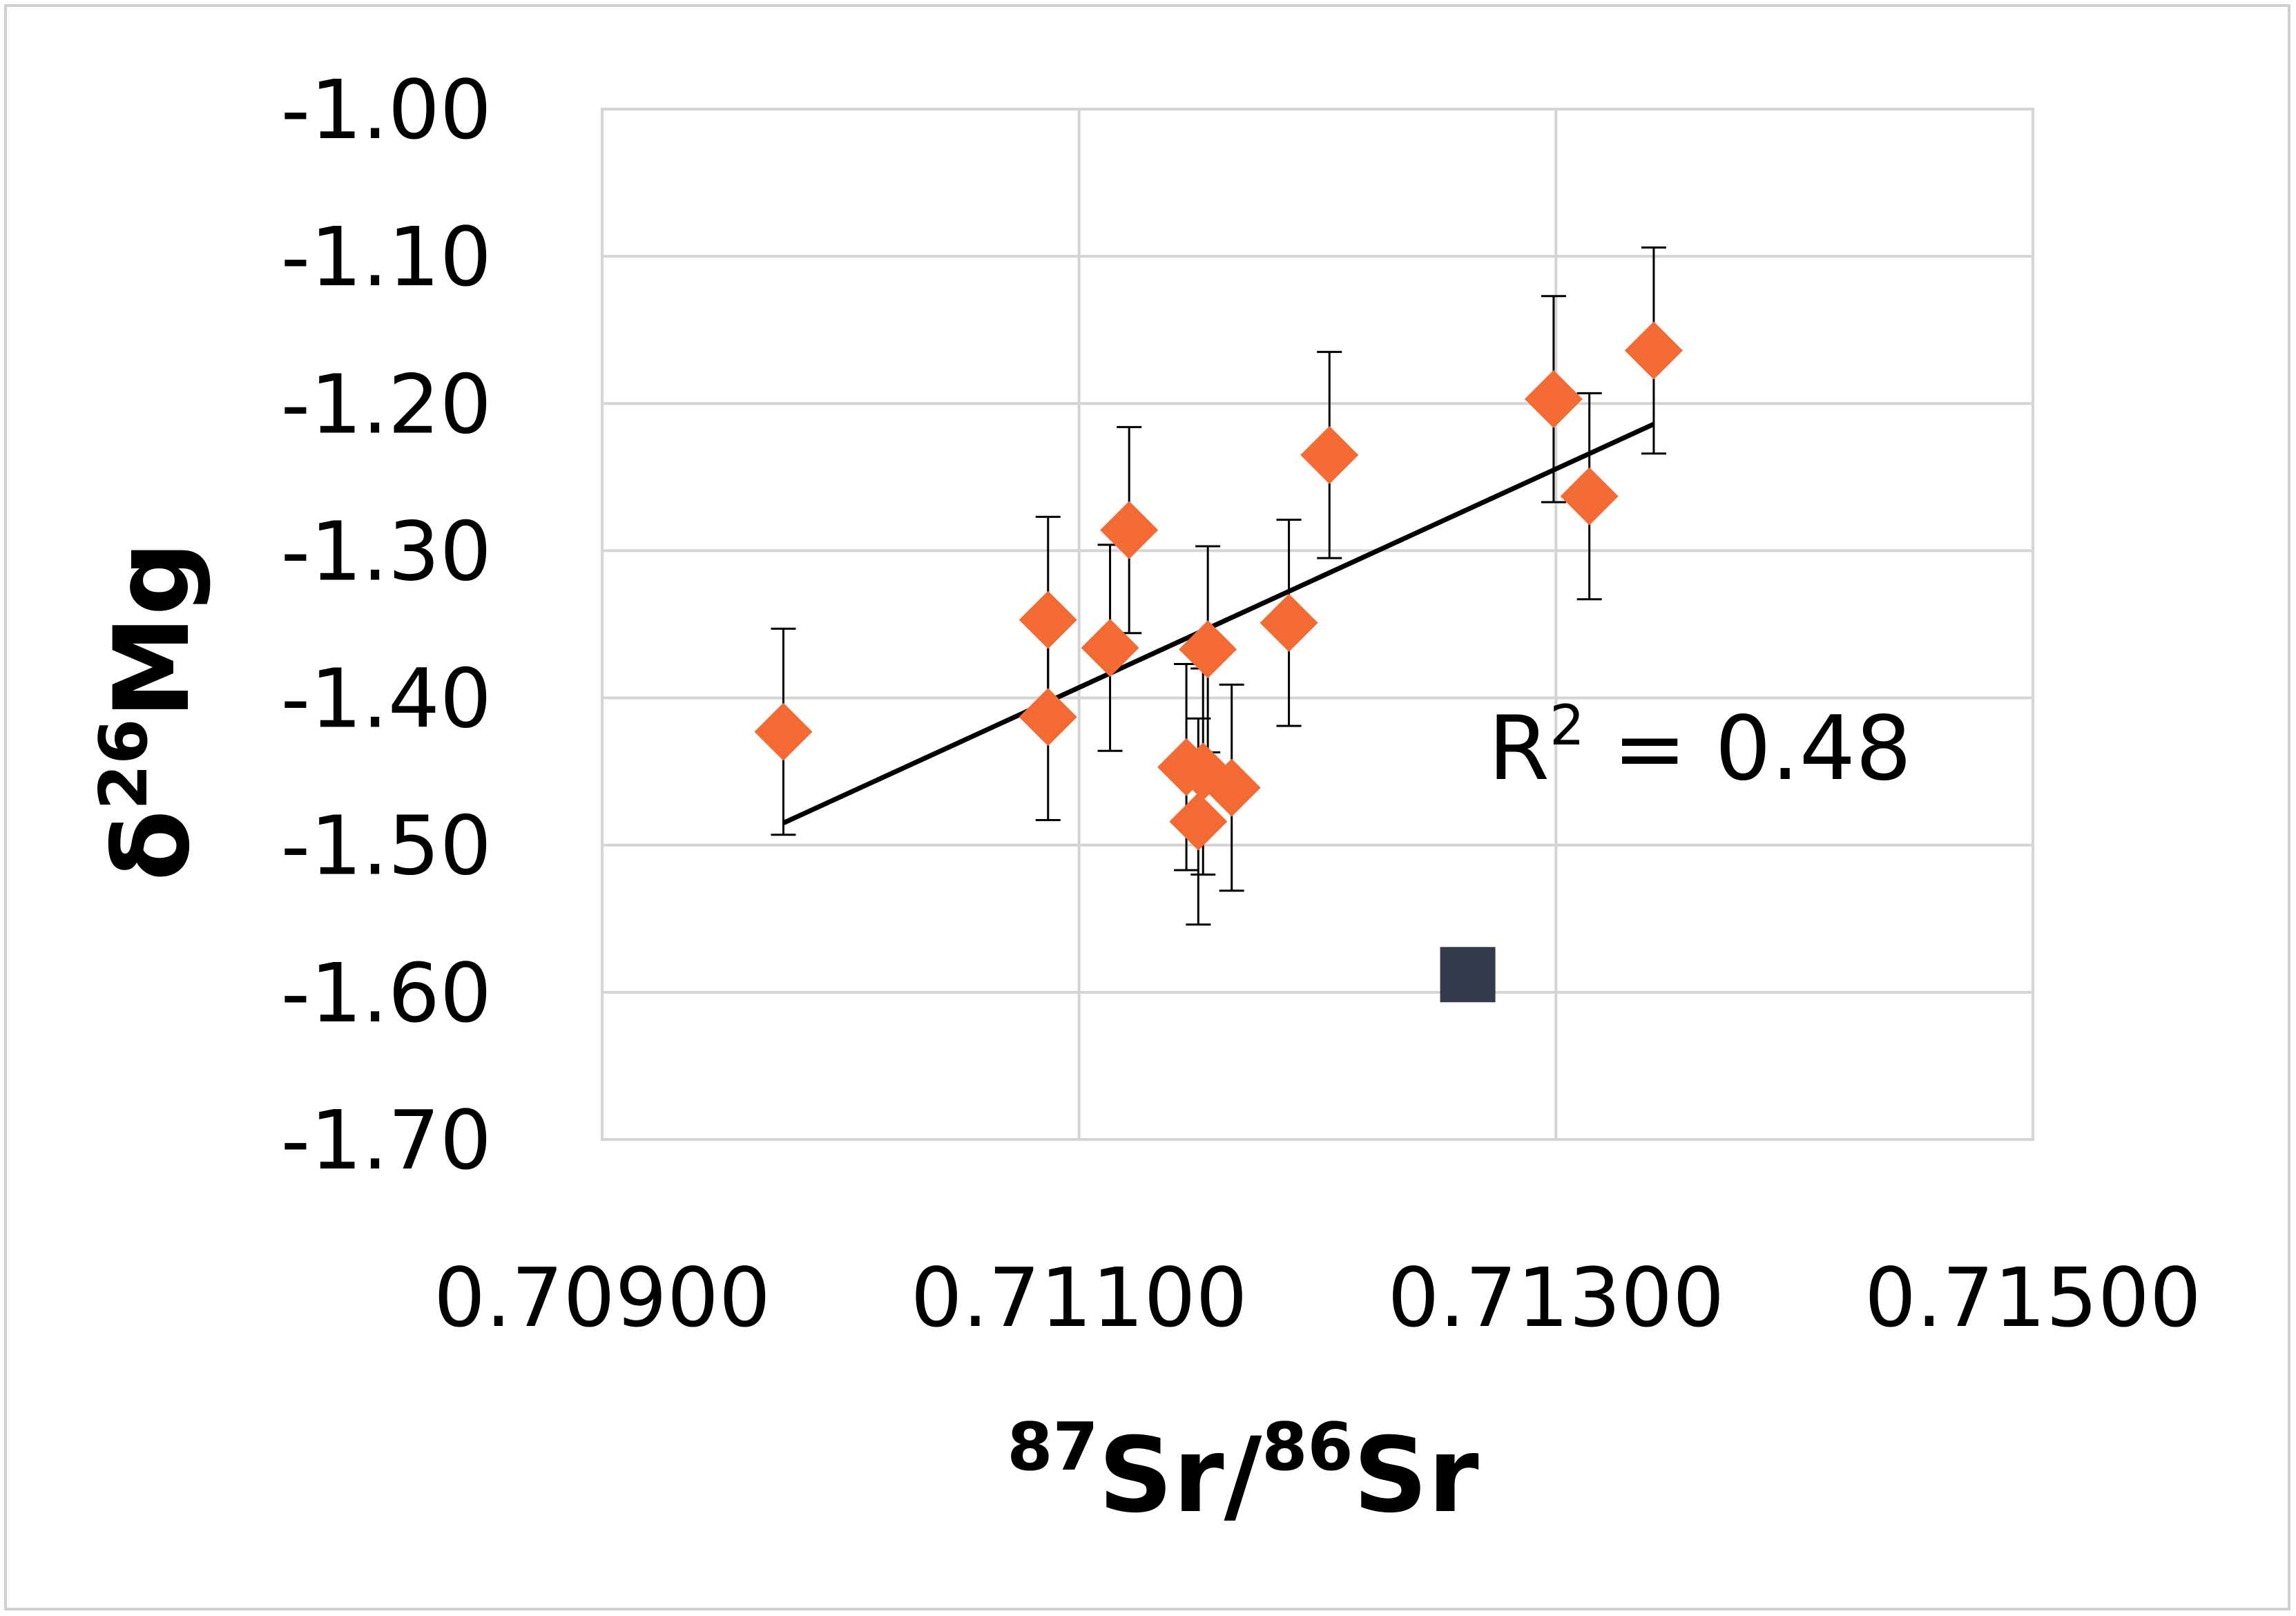 The width and height of the screenshot is (2296, 1616). Describe the element at coordinates (386, 404) in the screenshot. I see `y-tick-label-2: -1.20` at that location.